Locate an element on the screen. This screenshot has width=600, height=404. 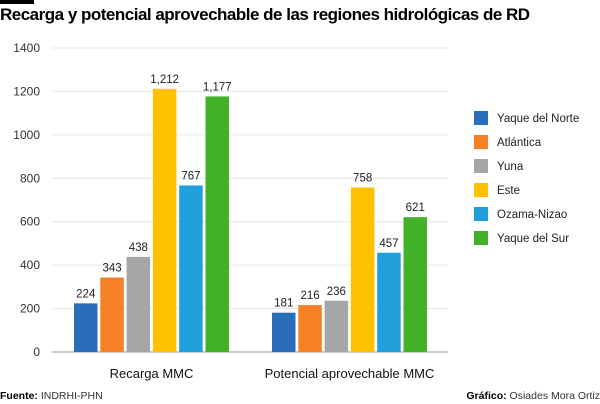
data-label: 343 is located at coordinates (111, 269).